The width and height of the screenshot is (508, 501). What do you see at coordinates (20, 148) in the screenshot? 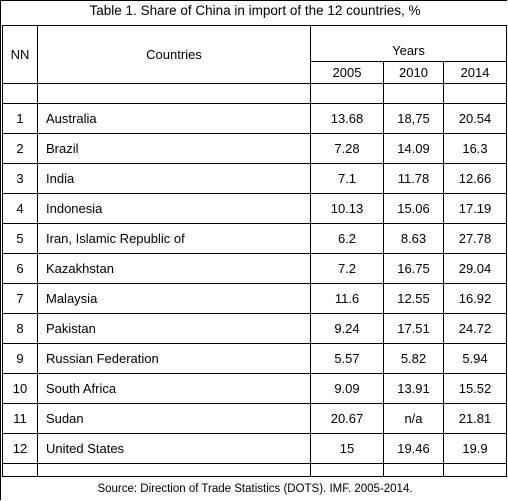
I see `cell: 2` at bounding box center [20, 148].